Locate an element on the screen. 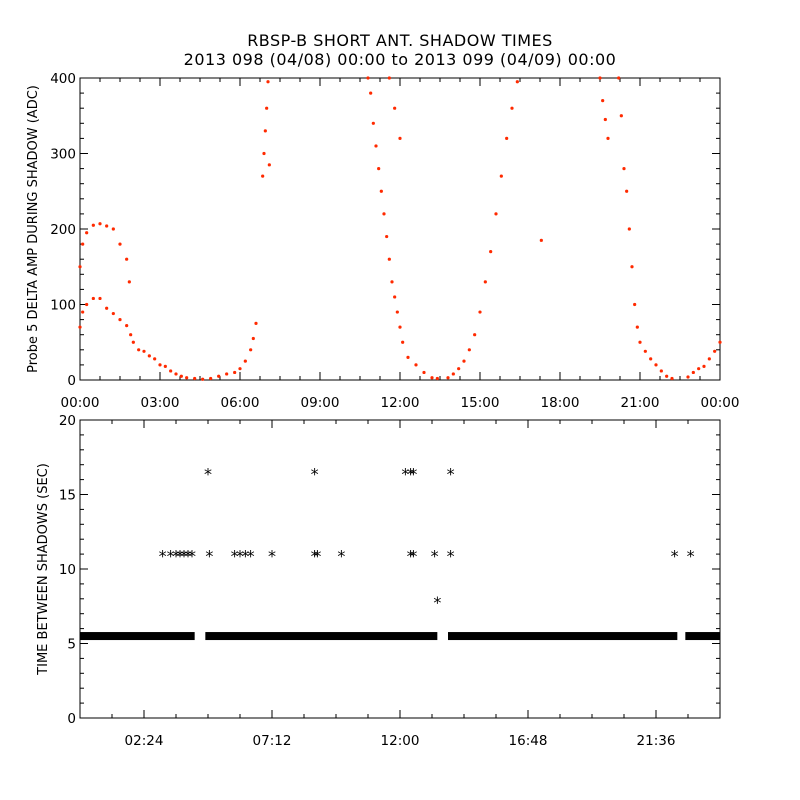 The image size is (800, 800). y-tick-label: 10 is located at coordinates (67, 570).